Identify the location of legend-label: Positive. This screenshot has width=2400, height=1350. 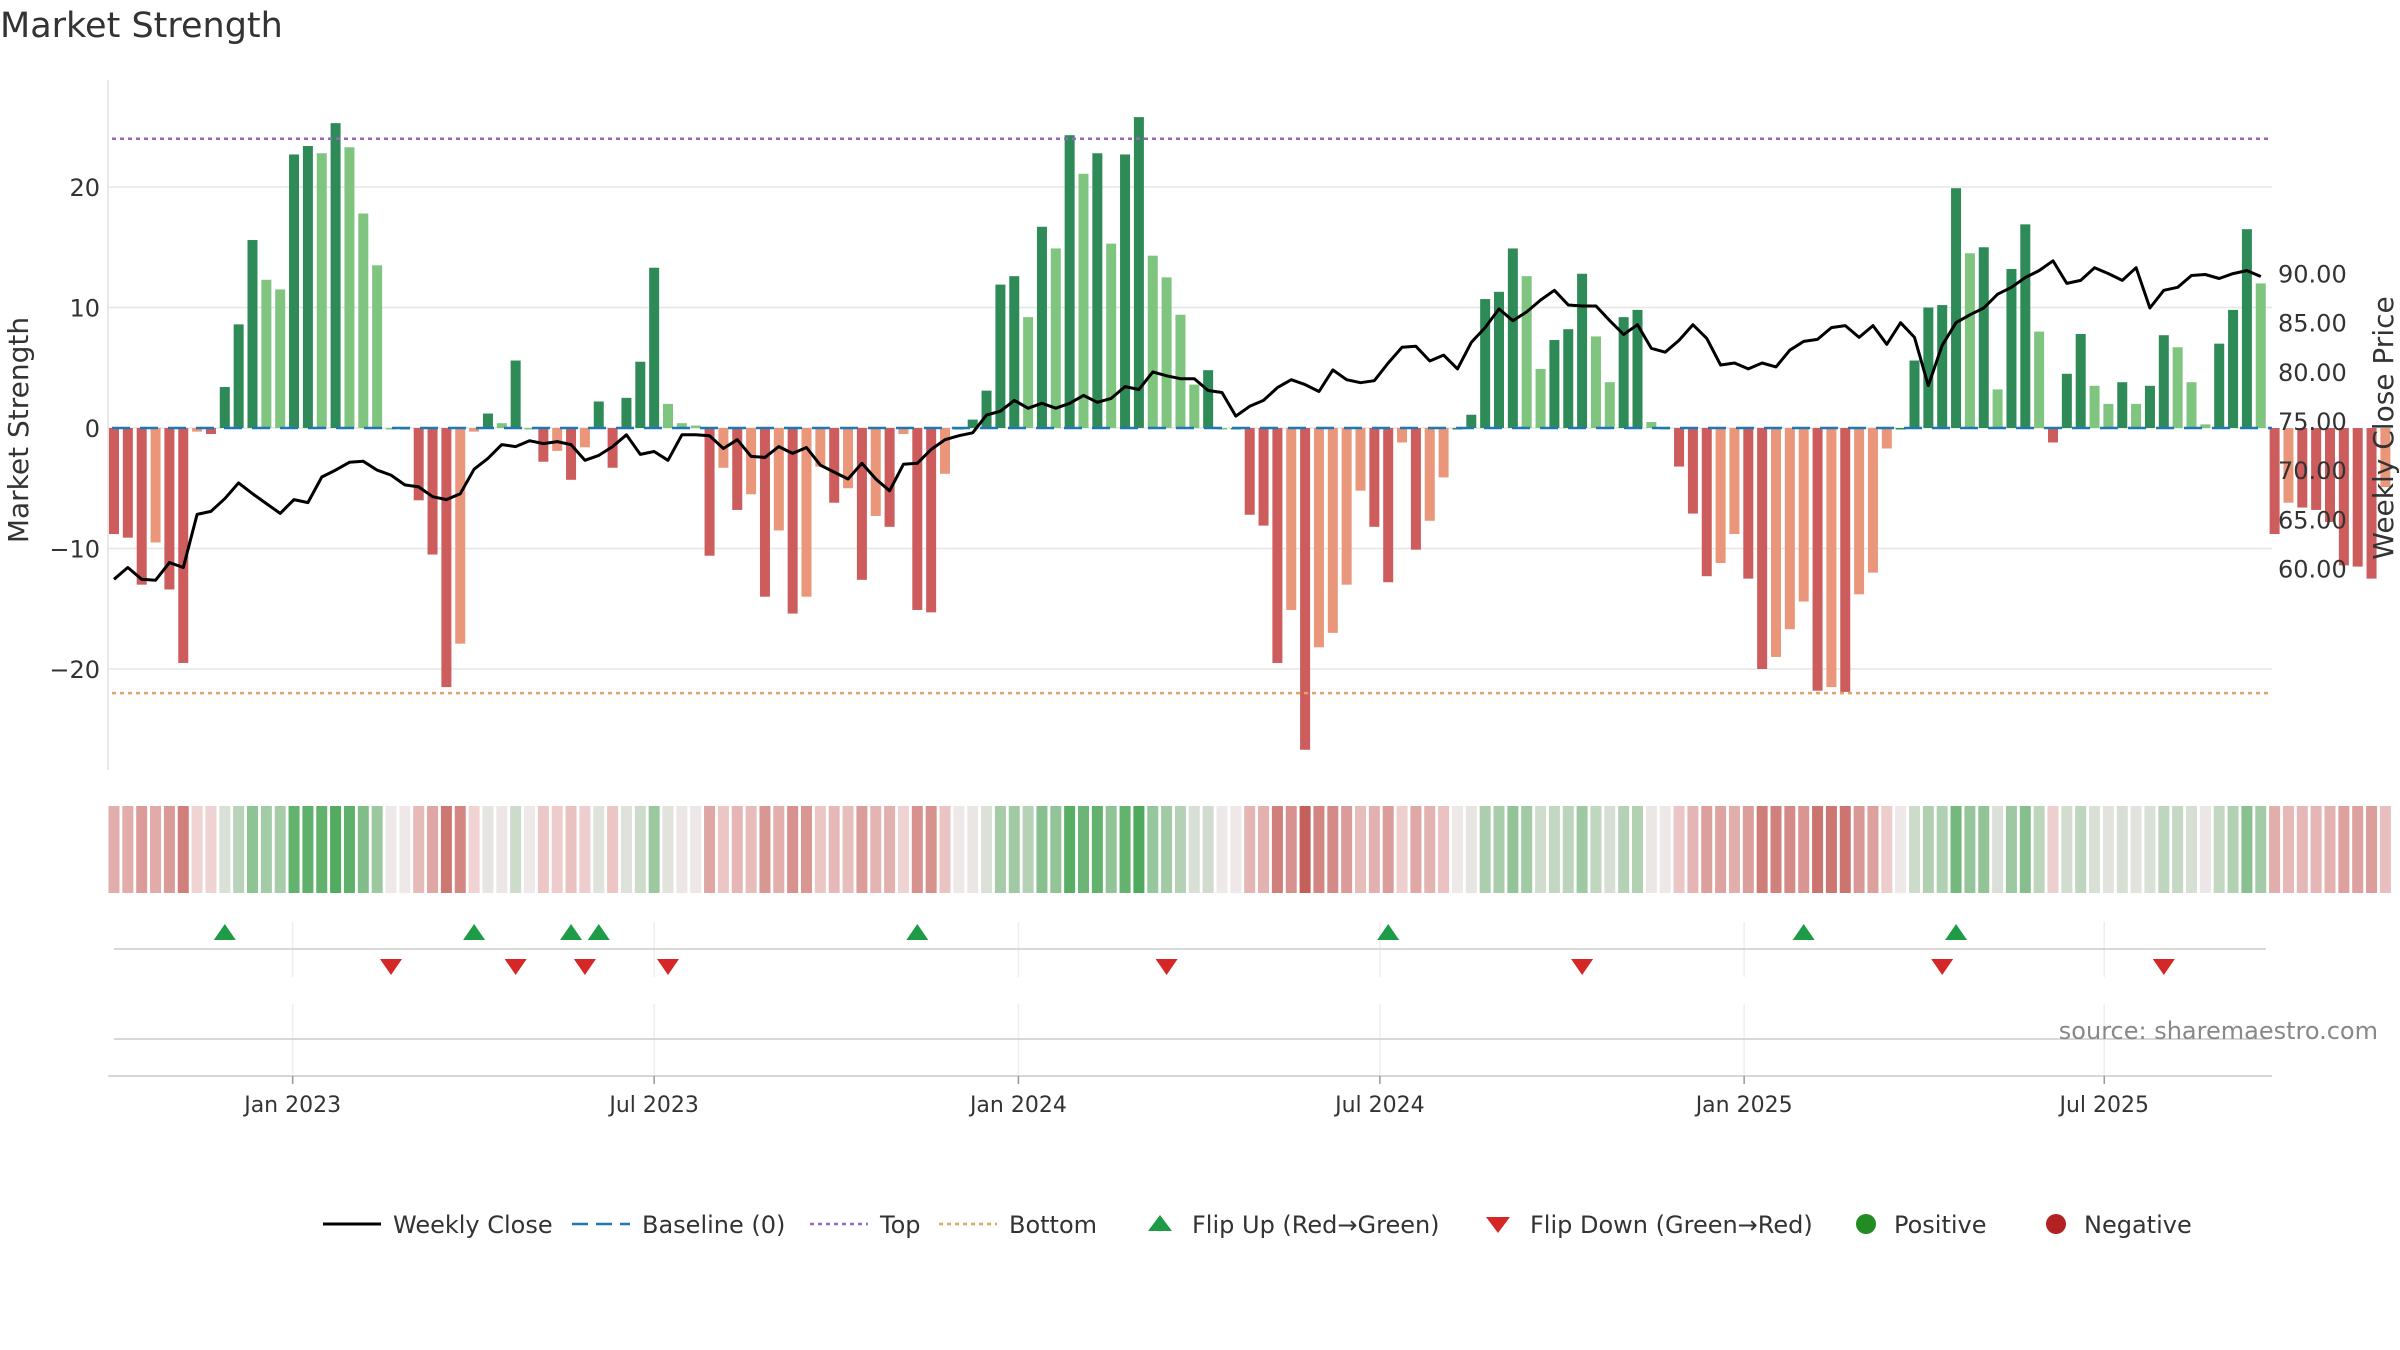
(1940, 1225).